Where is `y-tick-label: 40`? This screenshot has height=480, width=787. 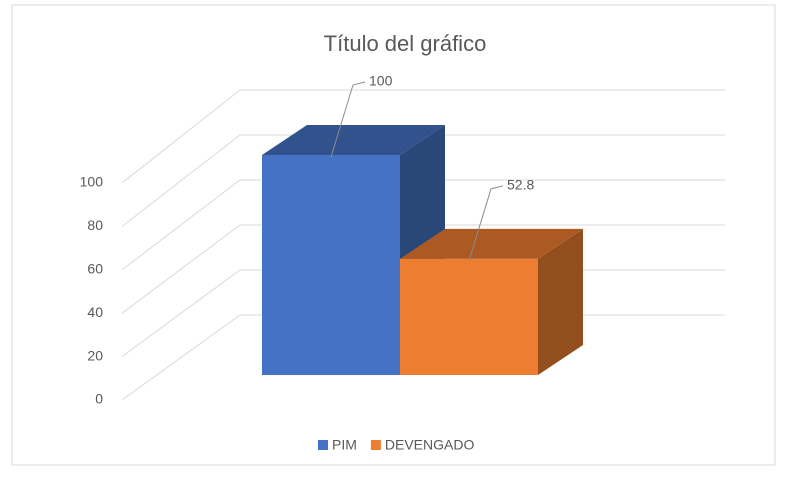
y-tick-label: 40 is located at coordinates (95, 312).